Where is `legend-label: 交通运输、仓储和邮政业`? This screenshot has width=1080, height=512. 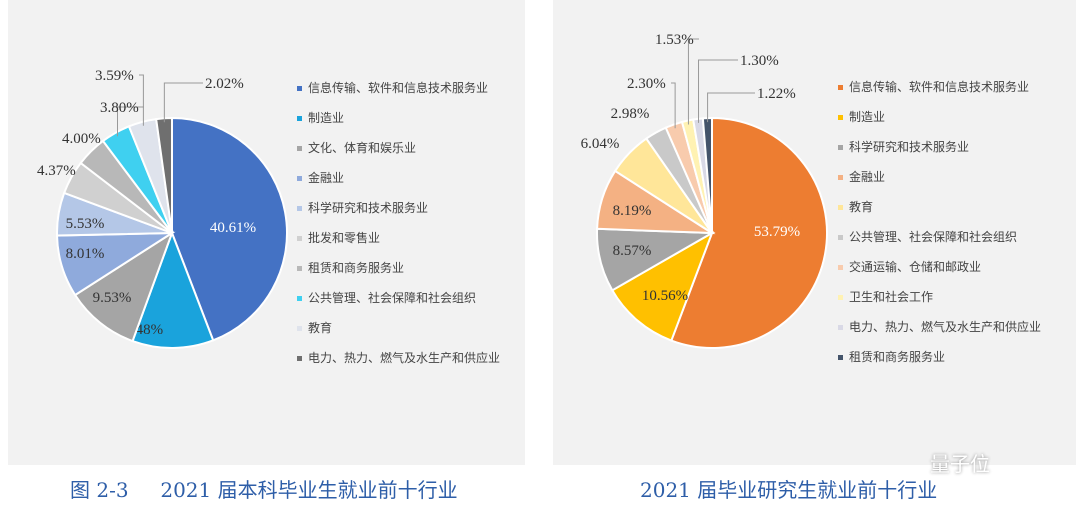
legend-label: 交通运输、仓储和邮政业 is located at coordinates (915, 267).